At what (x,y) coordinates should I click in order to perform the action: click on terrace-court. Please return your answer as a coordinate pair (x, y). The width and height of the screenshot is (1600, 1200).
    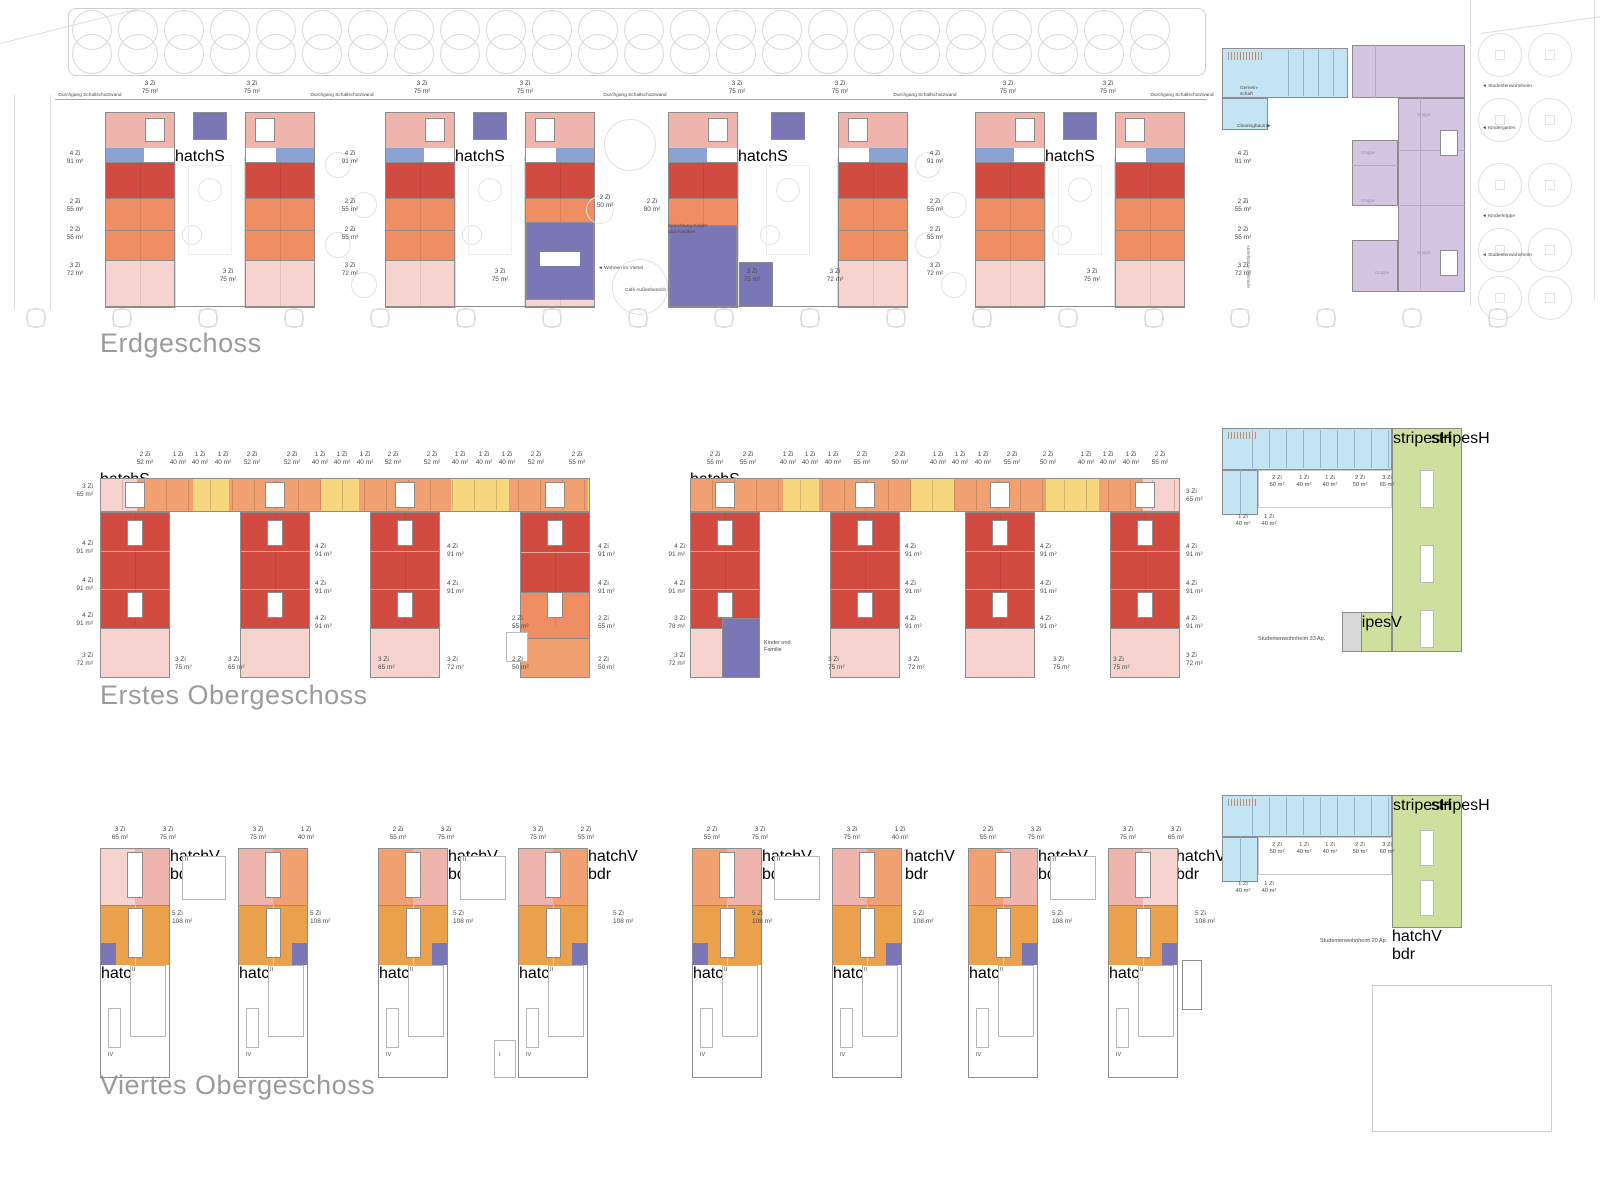
    Looking at the image, I should click on (426, 1001).